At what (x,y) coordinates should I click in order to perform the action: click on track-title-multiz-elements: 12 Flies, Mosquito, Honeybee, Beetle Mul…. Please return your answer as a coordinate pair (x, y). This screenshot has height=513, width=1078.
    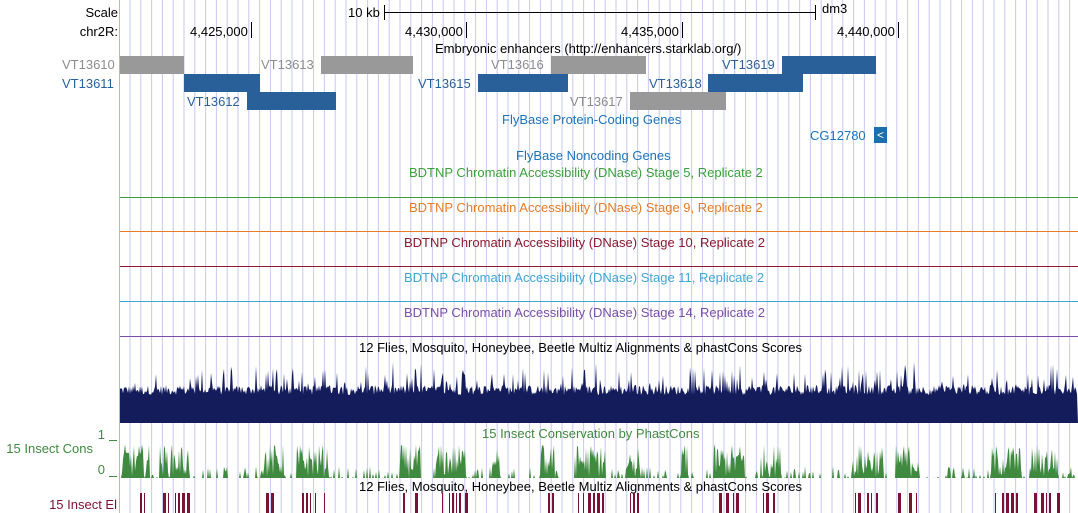
    Looking at the image, I should click on (580, 486).